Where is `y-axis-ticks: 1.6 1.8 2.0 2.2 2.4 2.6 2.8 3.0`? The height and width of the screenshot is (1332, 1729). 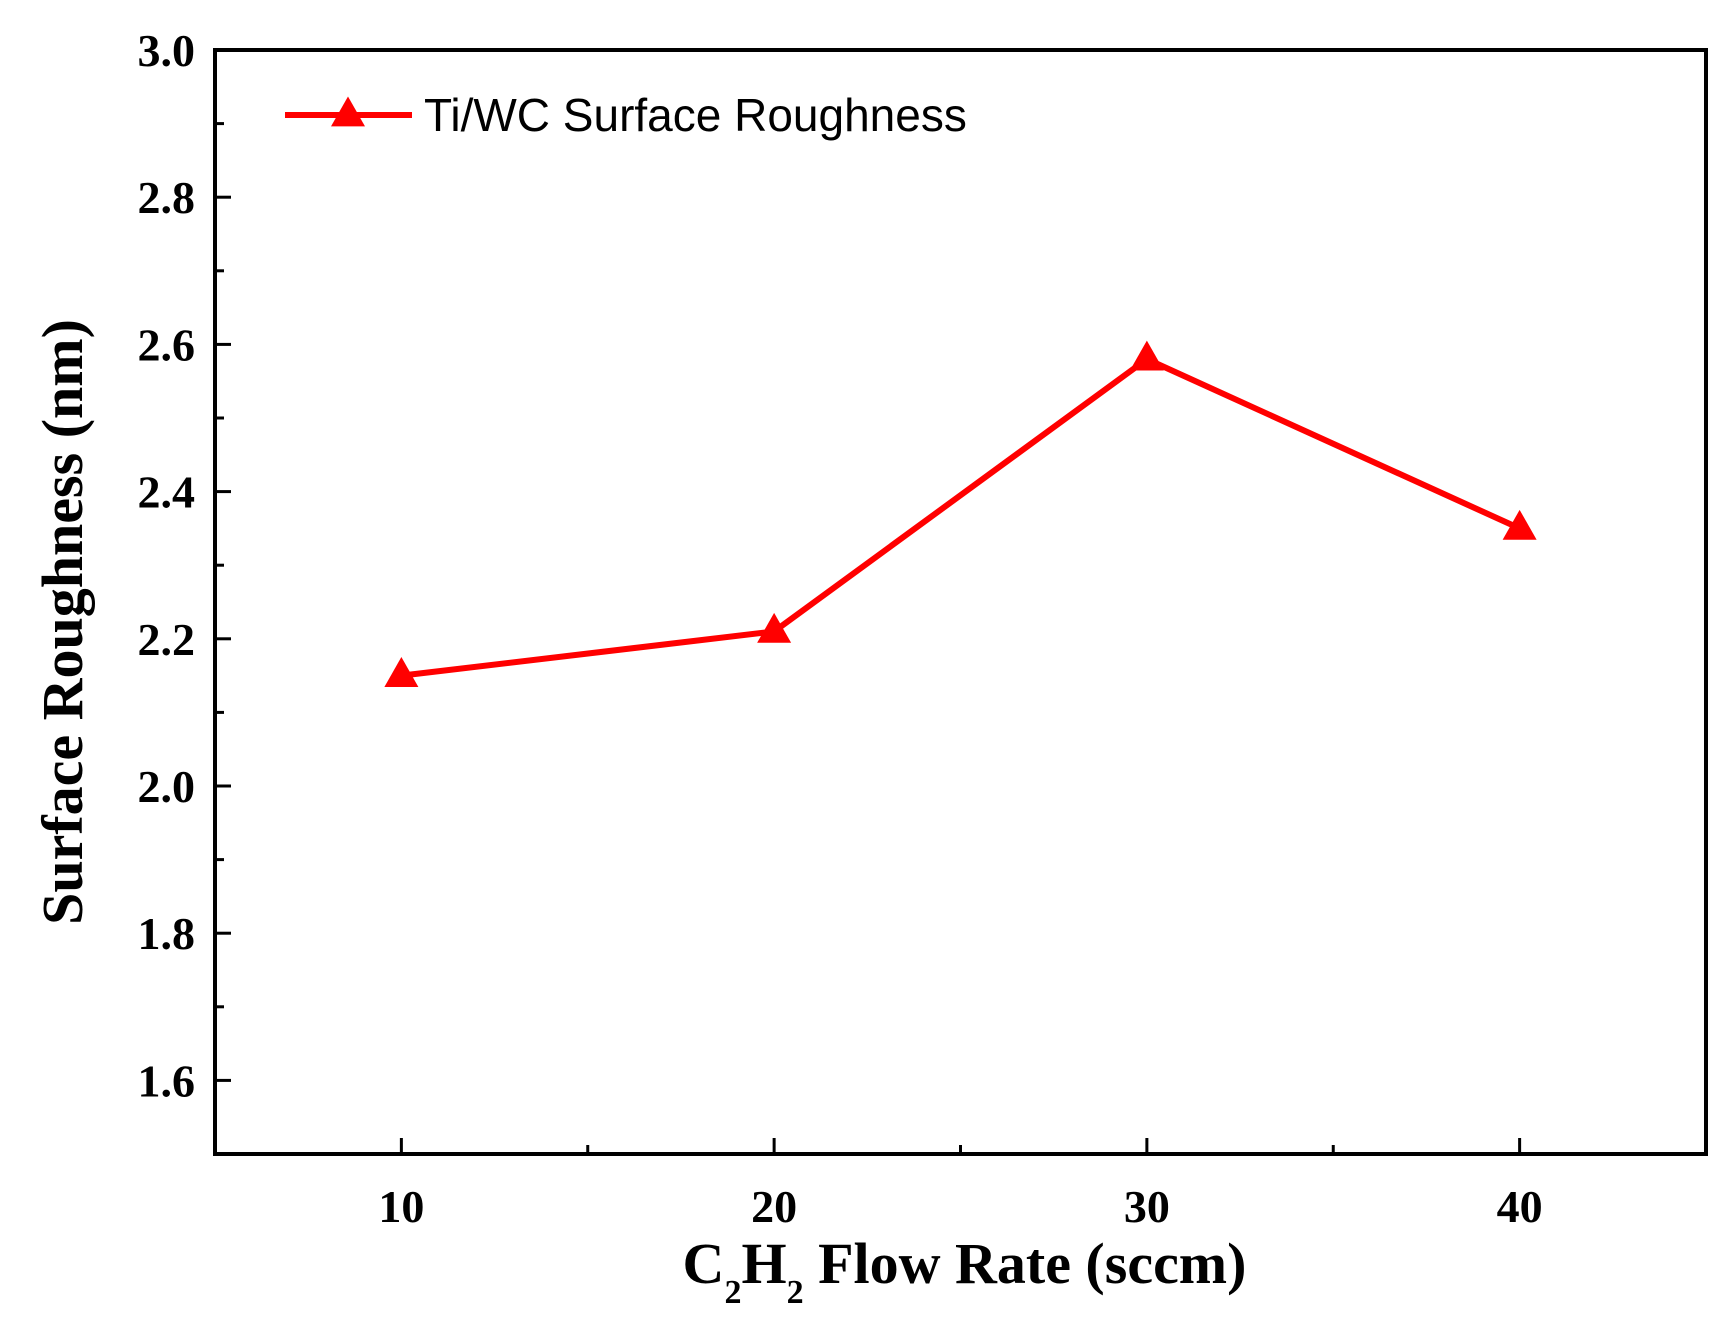
y-axis-ticks: 1.6 1.8 2.0 2.2 2.4 2.6 2.8 3.0 is located at coordinates (184, 565).